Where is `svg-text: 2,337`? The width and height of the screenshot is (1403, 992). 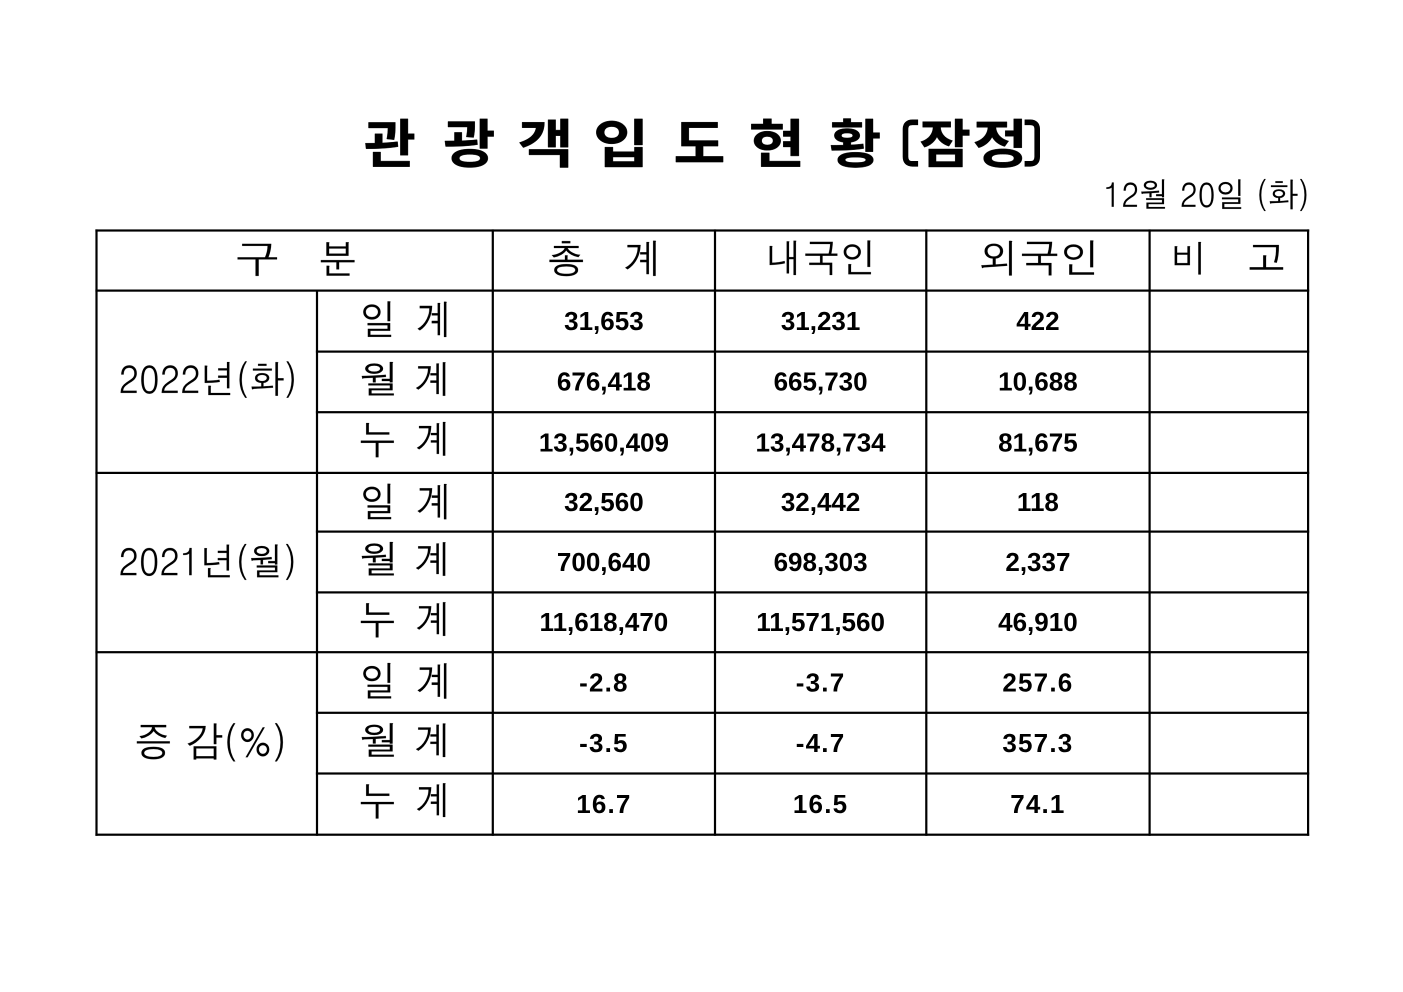
svg-text: 2,337 is located at coordinates (1037, 562).